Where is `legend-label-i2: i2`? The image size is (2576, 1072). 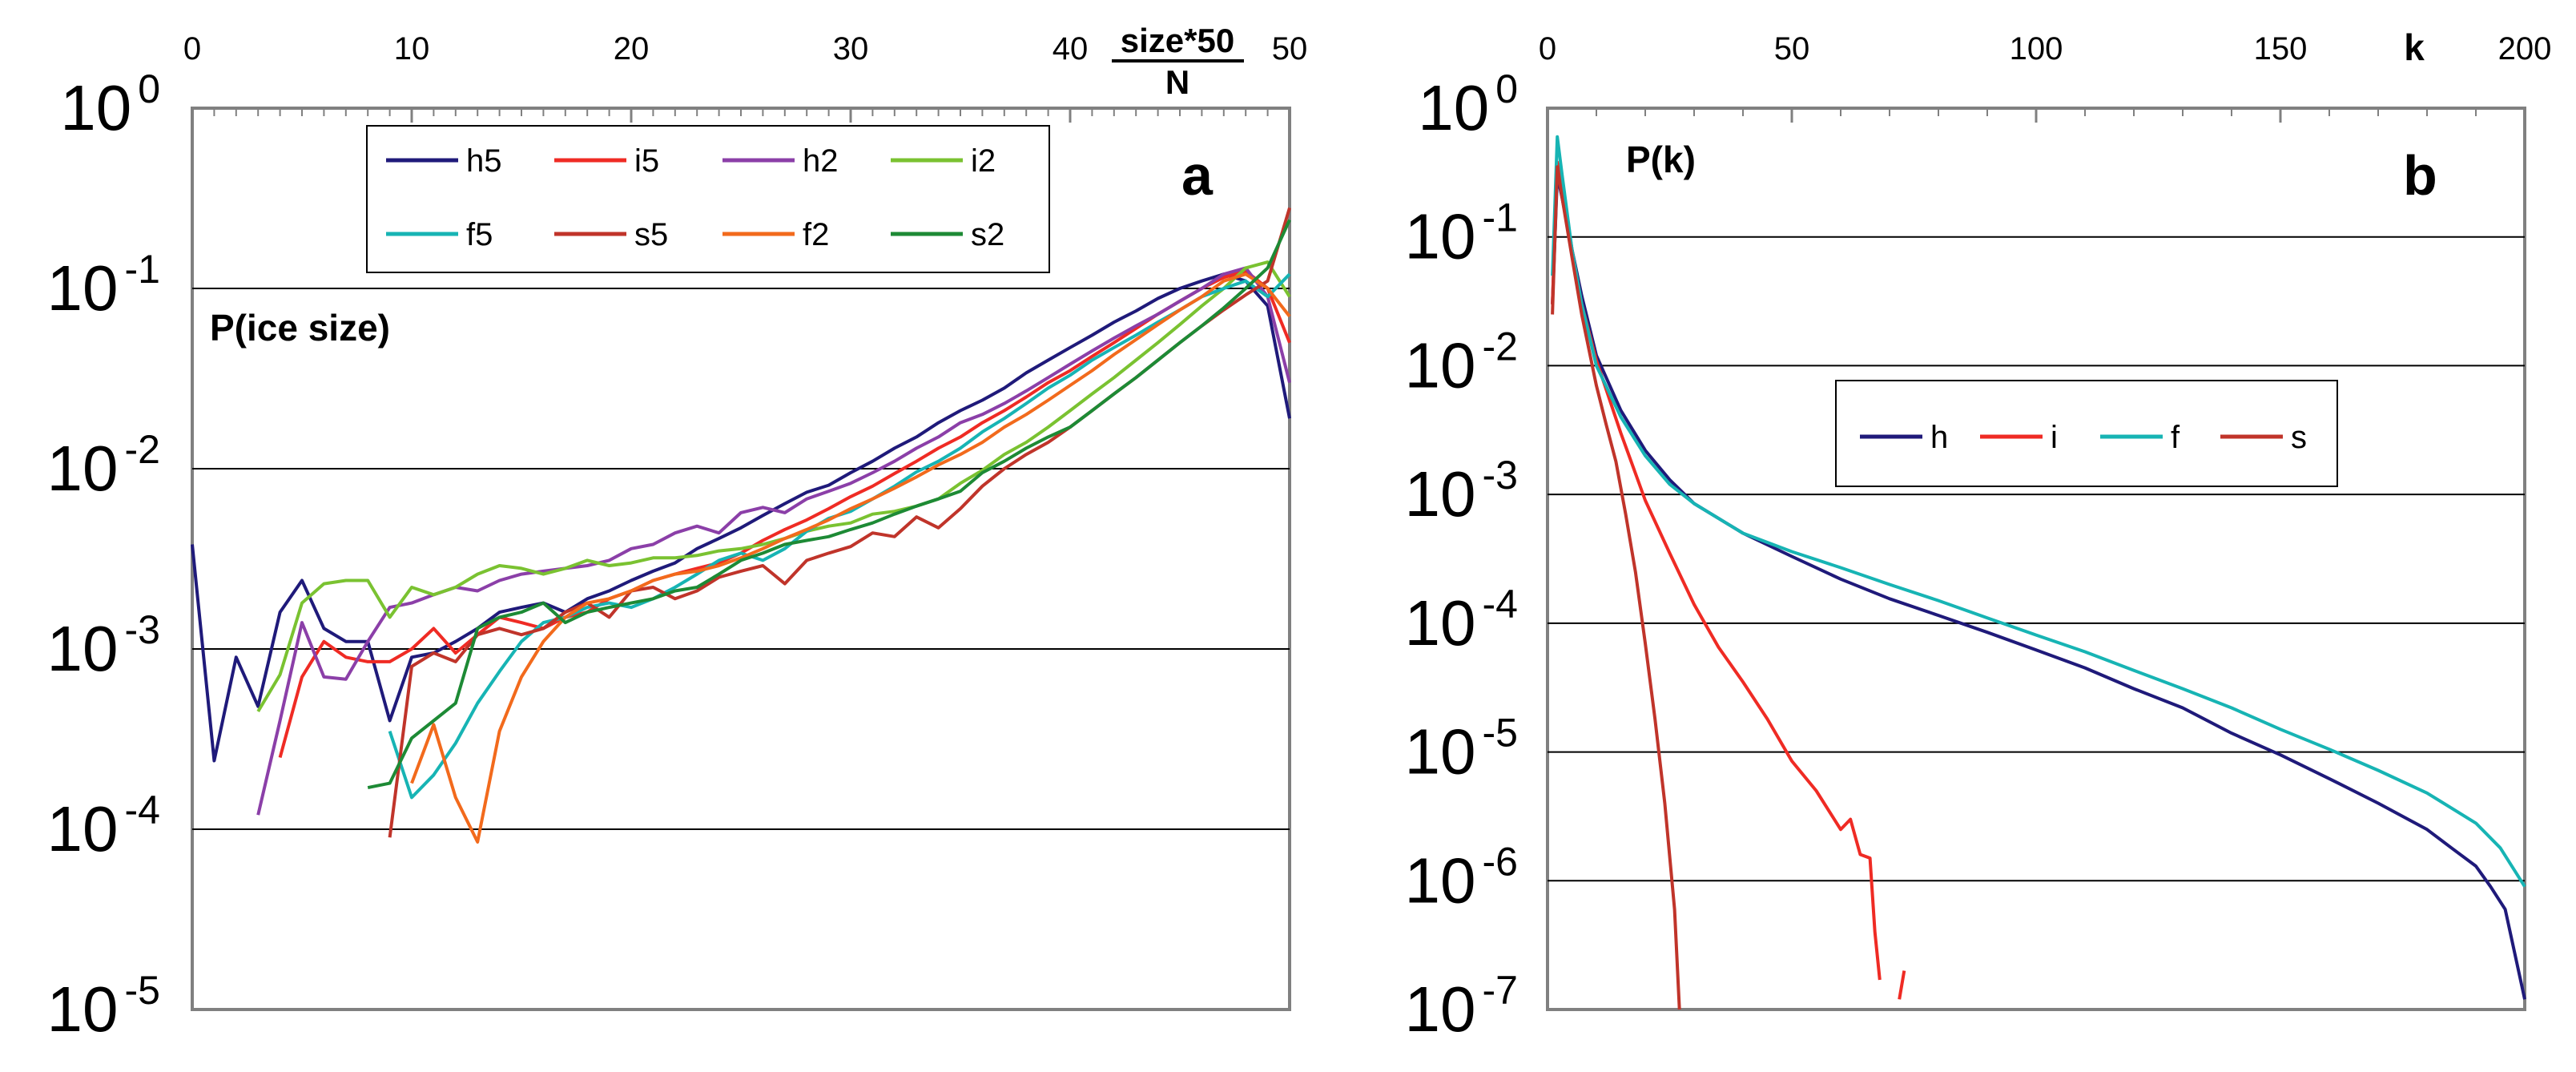
legend-label-i2: i2 is located at coordinates (983, 161).